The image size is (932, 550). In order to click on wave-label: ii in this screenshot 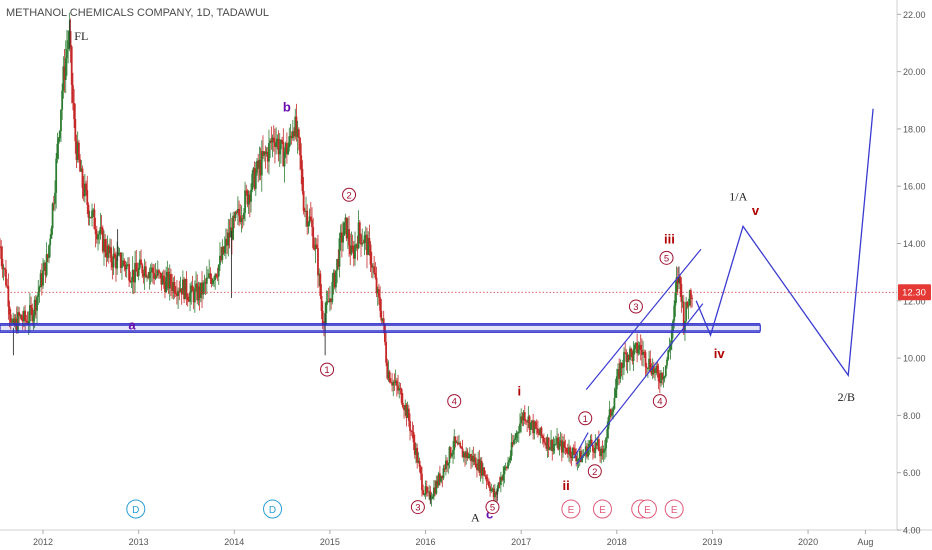, I will do `click(566, 485)`.